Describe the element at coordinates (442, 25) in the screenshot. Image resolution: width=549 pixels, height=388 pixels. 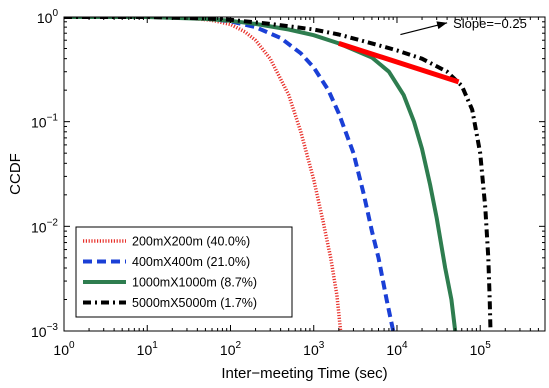
I see `annotation-arrow-head` at that location.